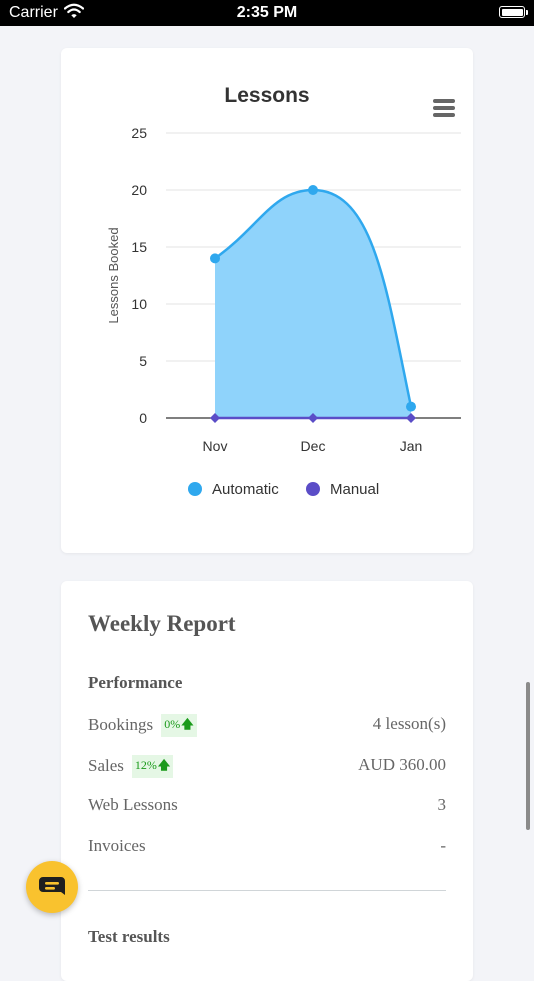 Image resolution: width=534 pixels, height=981 pixels. Describe the element at coordinates (313, 297) in the screenshot. I see `automatic-line` at that location.